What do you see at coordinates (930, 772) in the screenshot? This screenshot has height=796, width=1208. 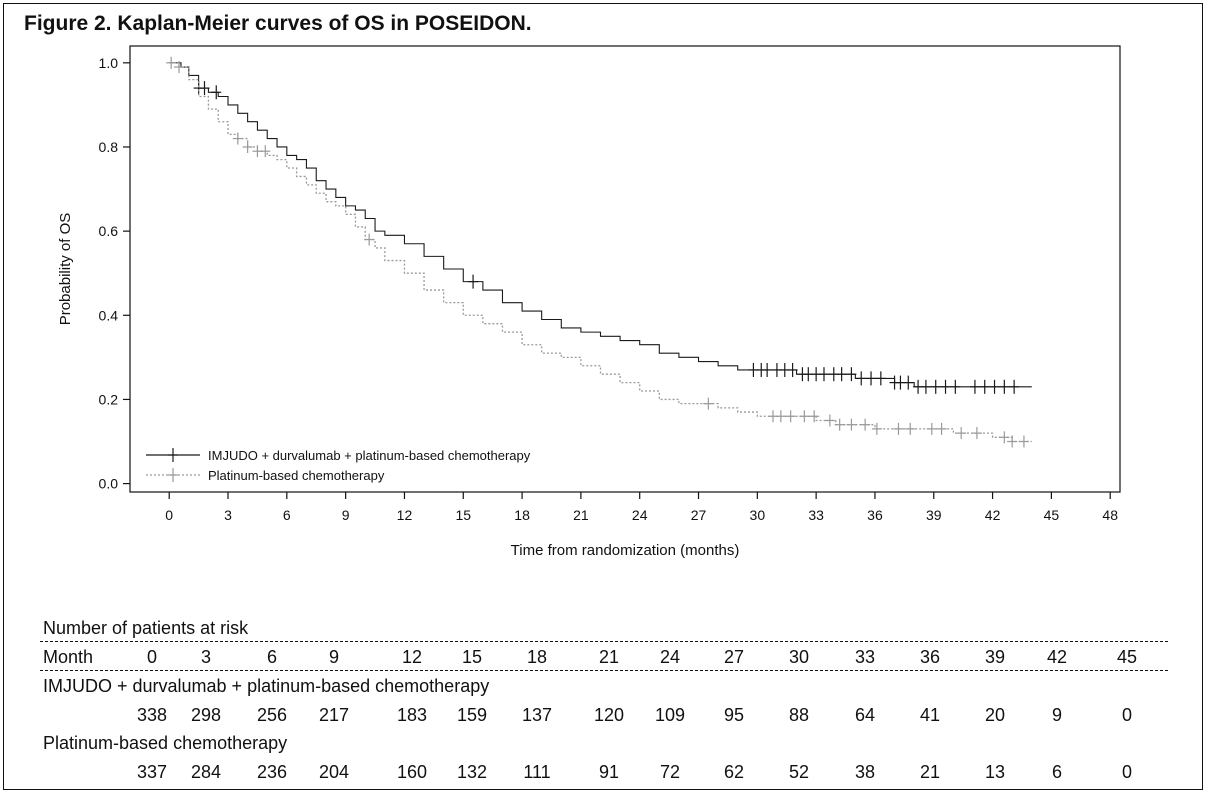 I see `risk-count-cell: 21` at bounding box center [930, 772].